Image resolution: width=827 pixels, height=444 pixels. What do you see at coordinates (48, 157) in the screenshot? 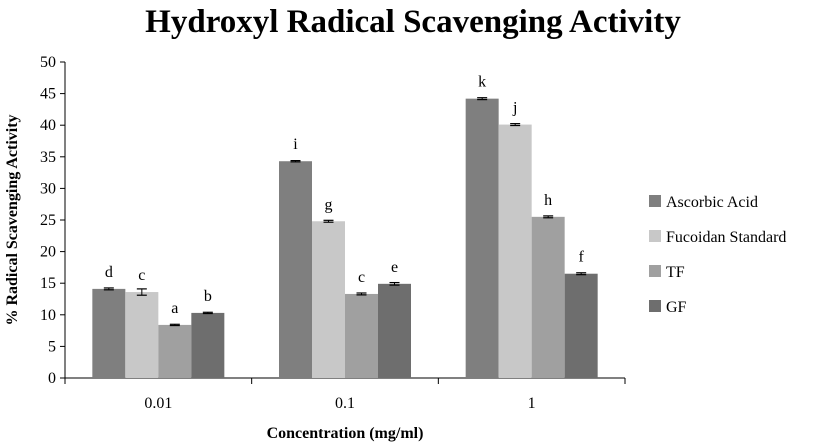
I see `y-tick-label: 35` at bounding box center [48, 157].